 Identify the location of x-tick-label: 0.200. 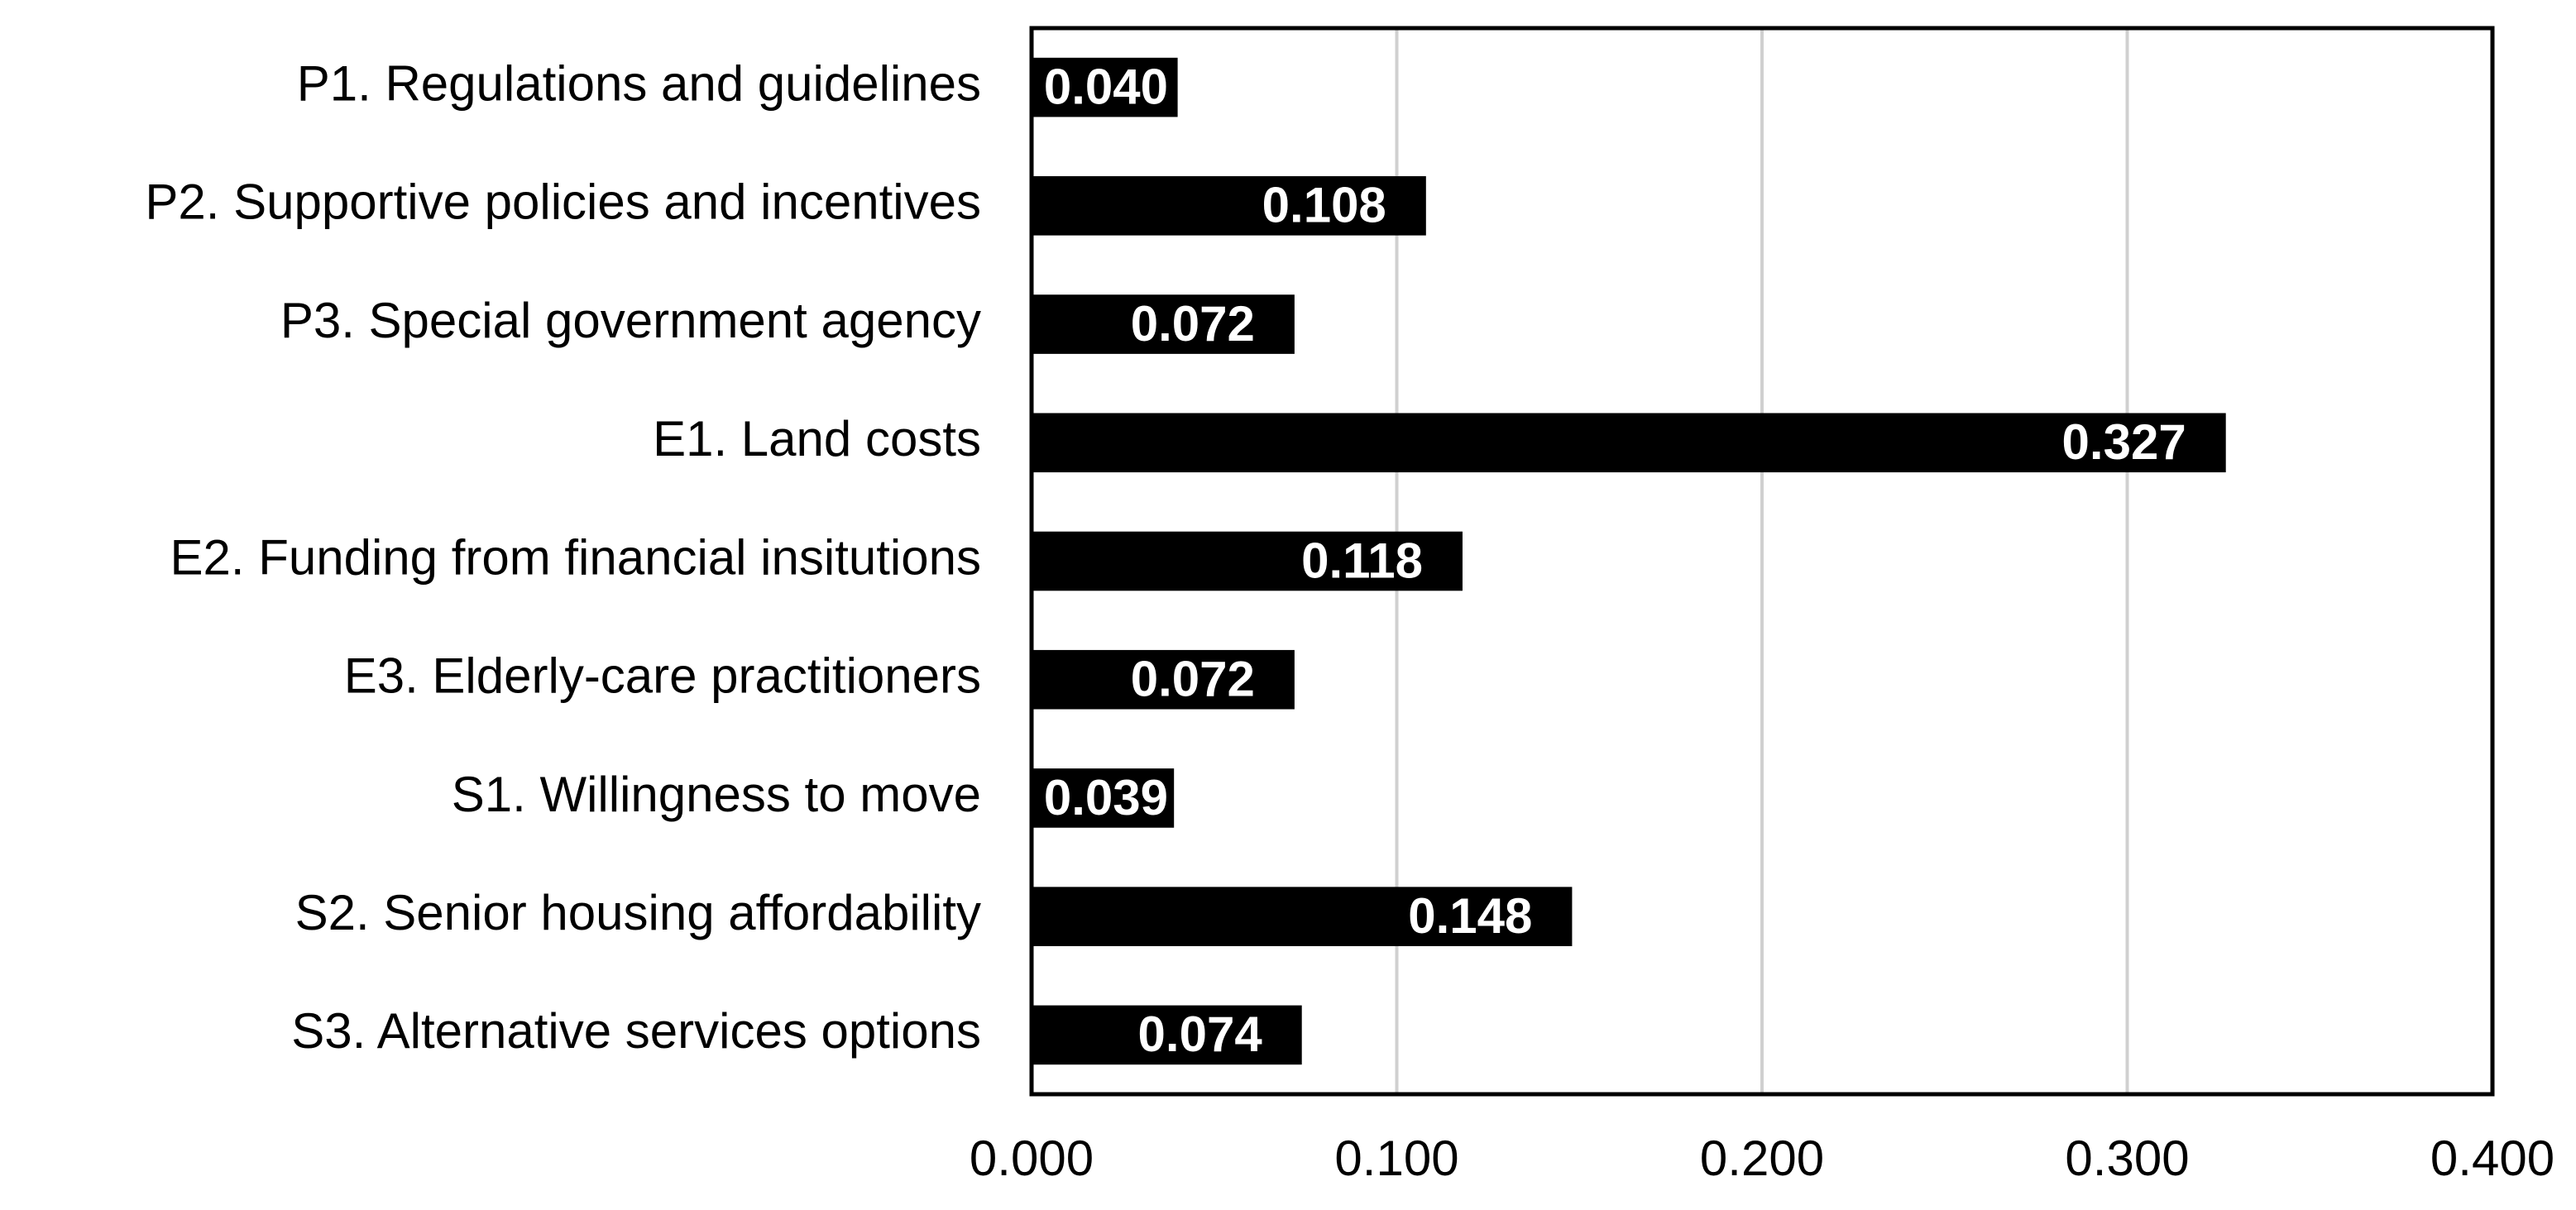
(1762, 1158).